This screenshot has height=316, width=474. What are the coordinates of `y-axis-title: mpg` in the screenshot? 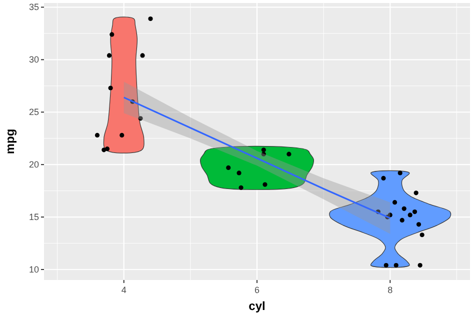 It's located at (10, 141).